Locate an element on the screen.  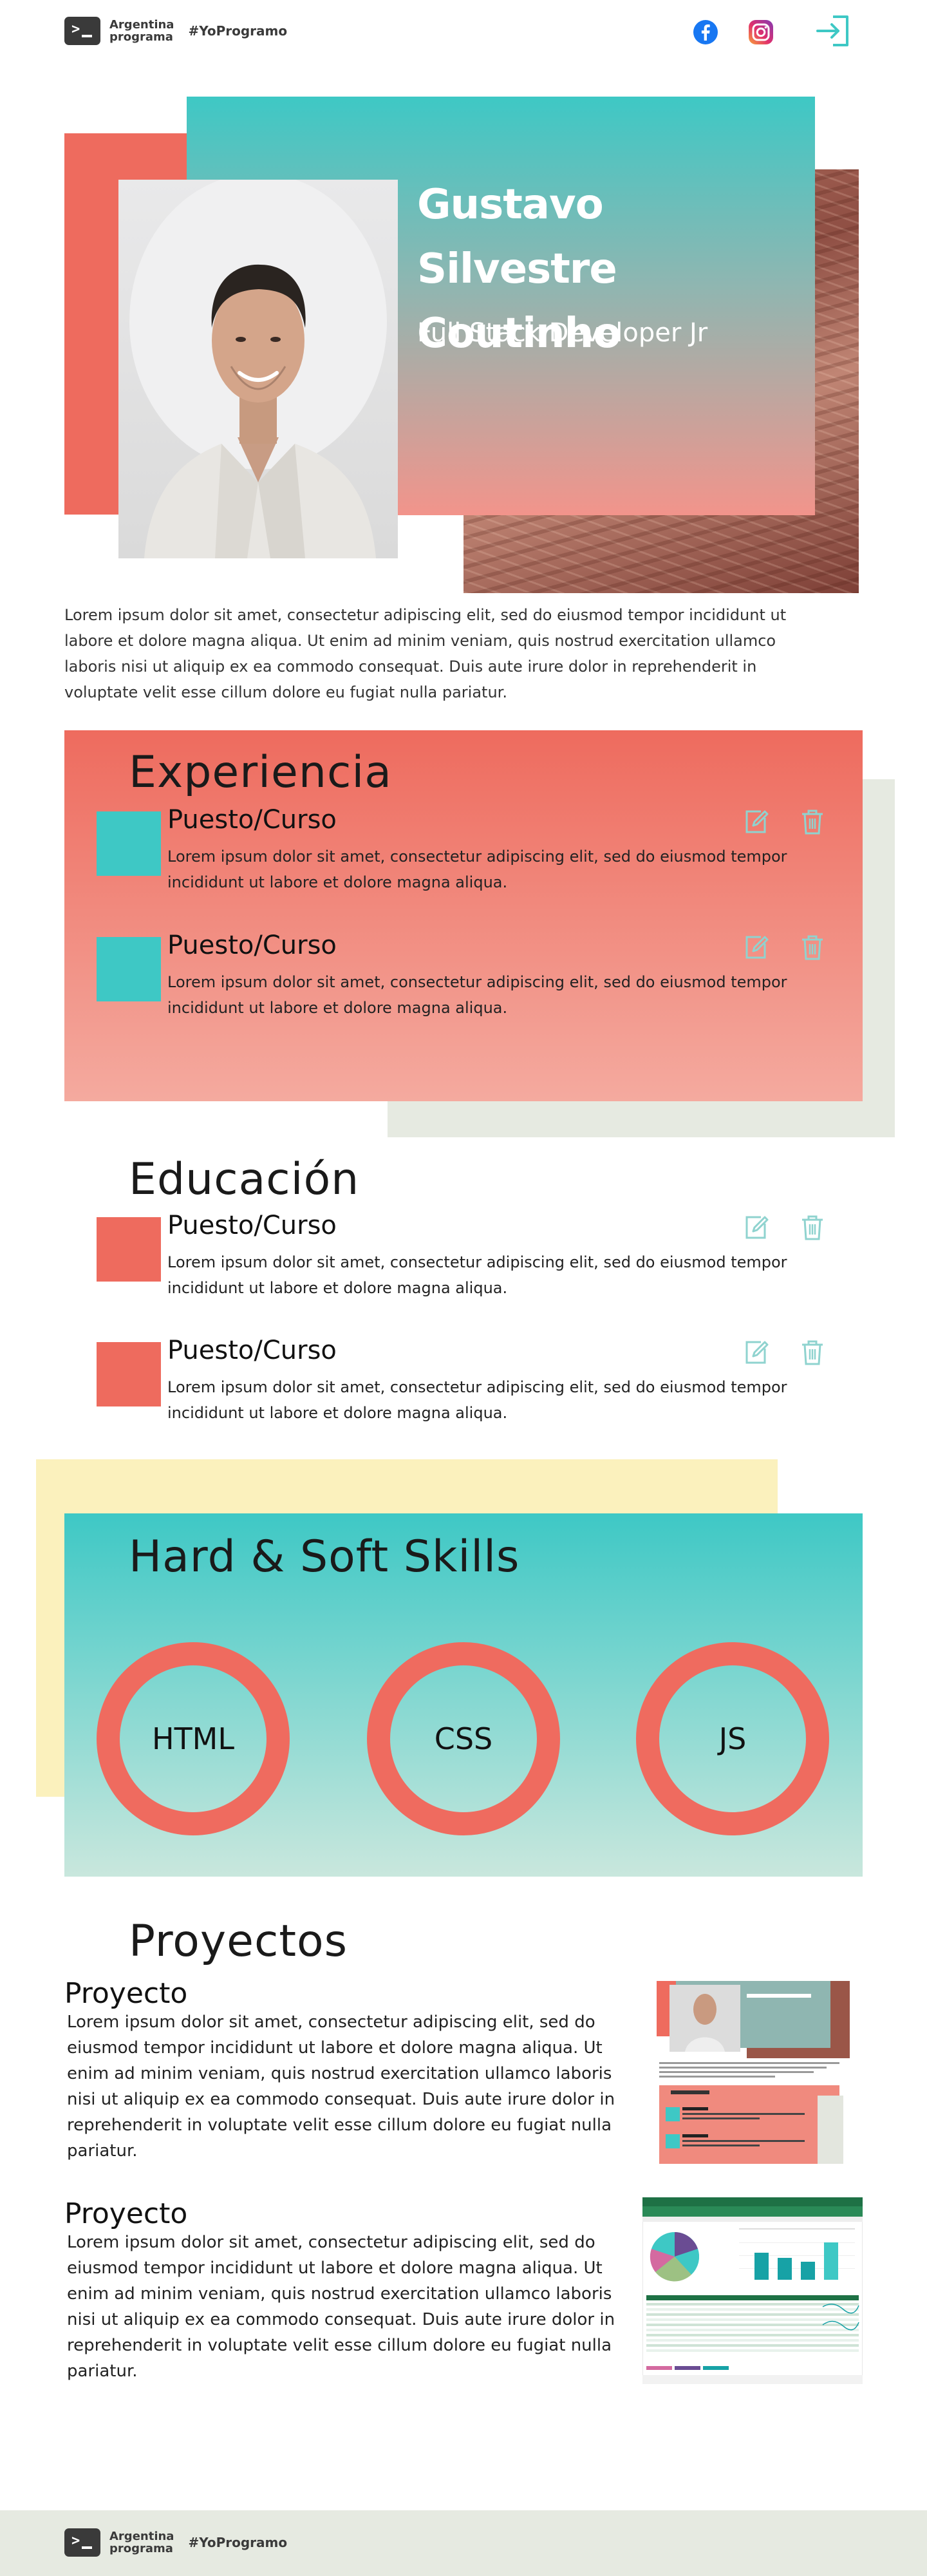
profile-name: Gustavo Silvestre Coutinho is located at coordinates (519, 269).